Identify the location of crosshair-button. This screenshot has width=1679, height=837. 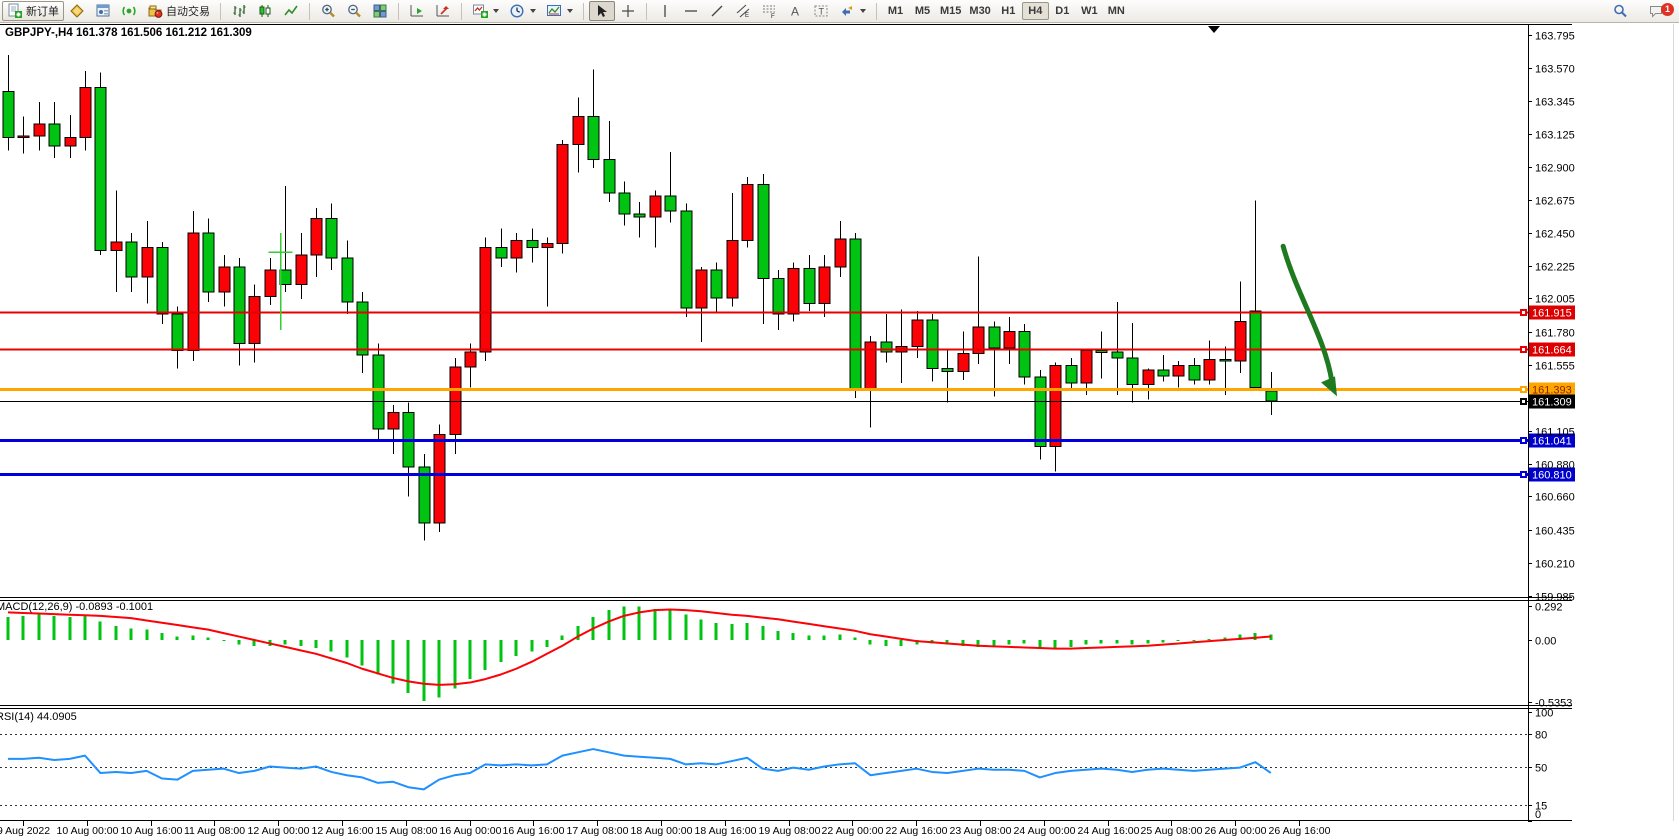
(628, 11).